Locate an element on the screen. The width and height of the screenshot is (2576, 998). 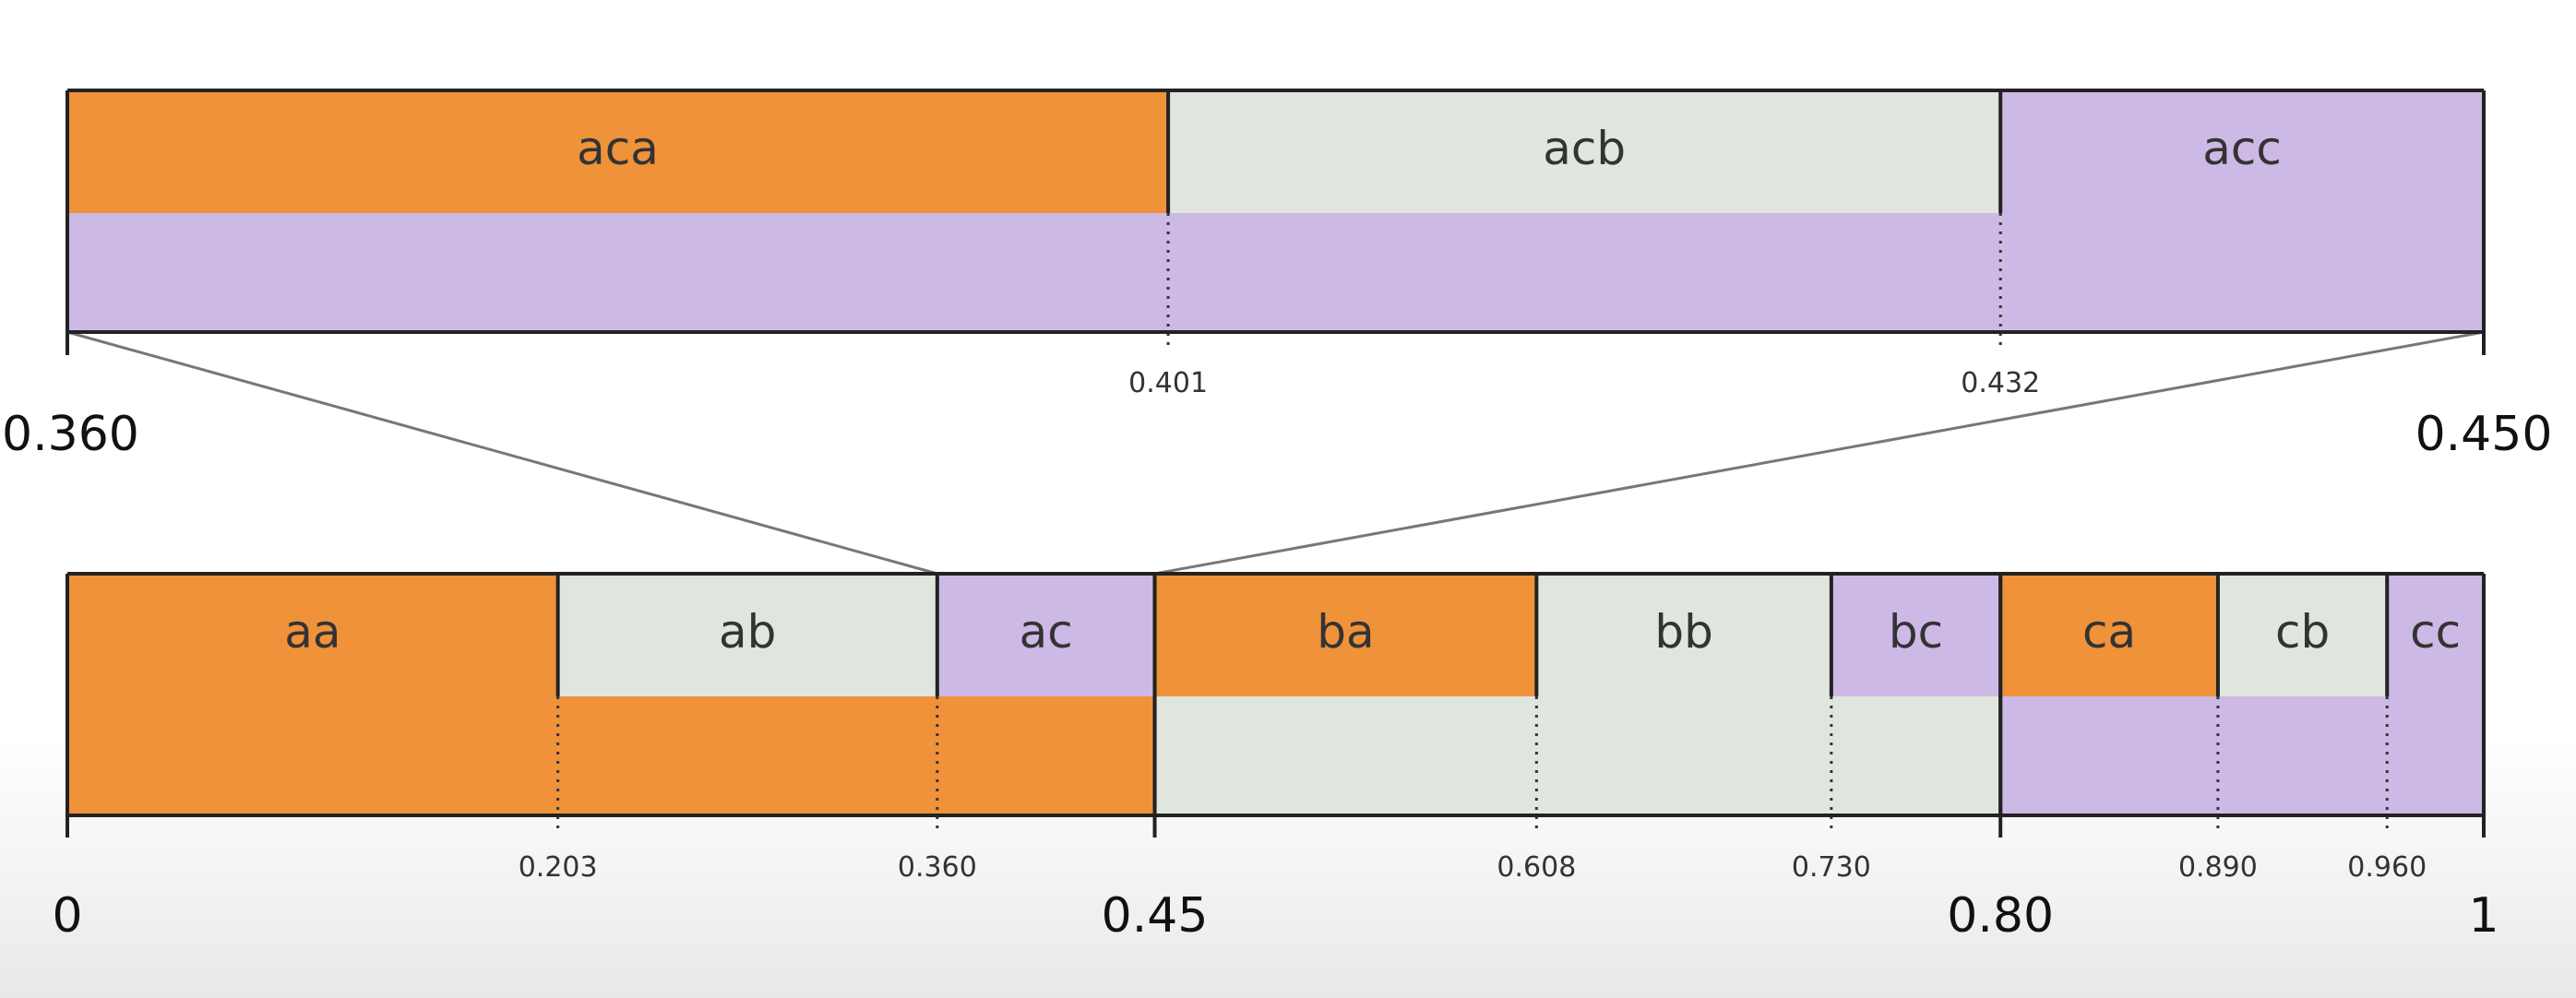
top-minor-tick-label-0-432: 0.432 is located at coordinates (2000, 383).